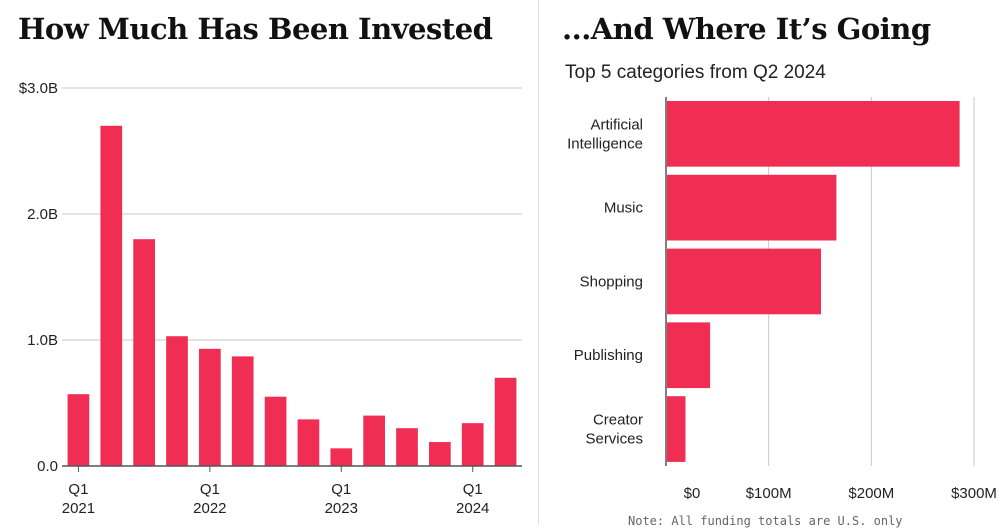 Image resolution: width=1000 pixels, height=528 pixels. What do you see at coordinates (614, 439) in the screenshot?
I see `category-label: Services` at bounding box center [614, 439].